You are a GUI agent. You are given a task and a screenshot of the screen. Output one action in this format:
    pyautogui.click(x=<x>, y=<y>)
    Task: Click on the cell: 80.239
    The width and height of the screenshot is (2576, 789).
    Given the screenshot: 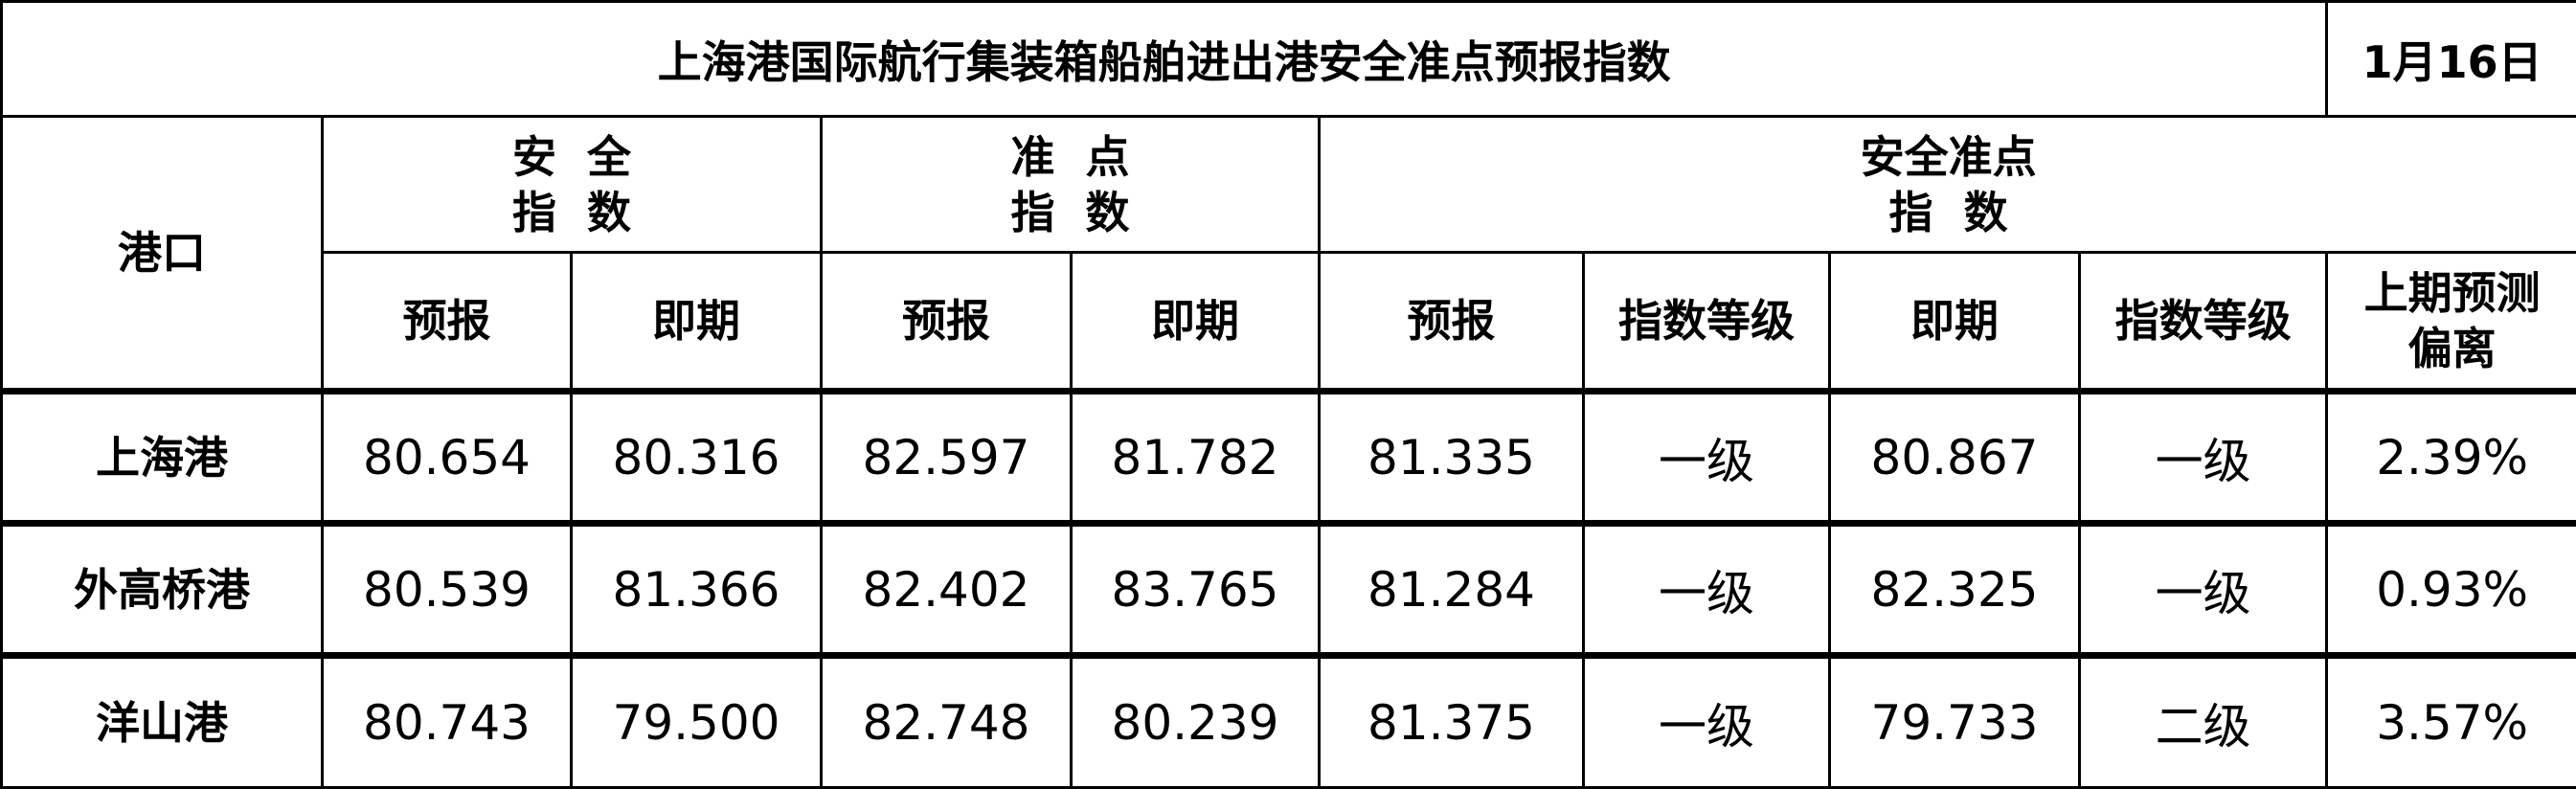 What is the action you would take?
    pyautogui.click(x=1196, y=722)
    